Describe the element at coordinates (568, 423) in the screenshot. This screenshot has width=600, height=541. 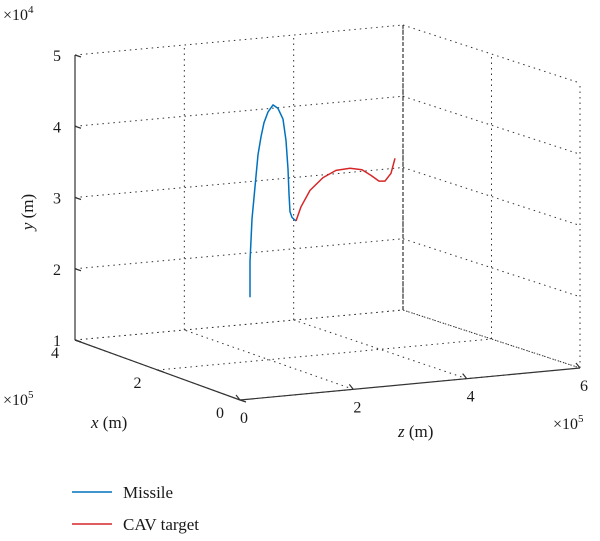
I see `z-axis-exponent: ×10⁵` at that location.